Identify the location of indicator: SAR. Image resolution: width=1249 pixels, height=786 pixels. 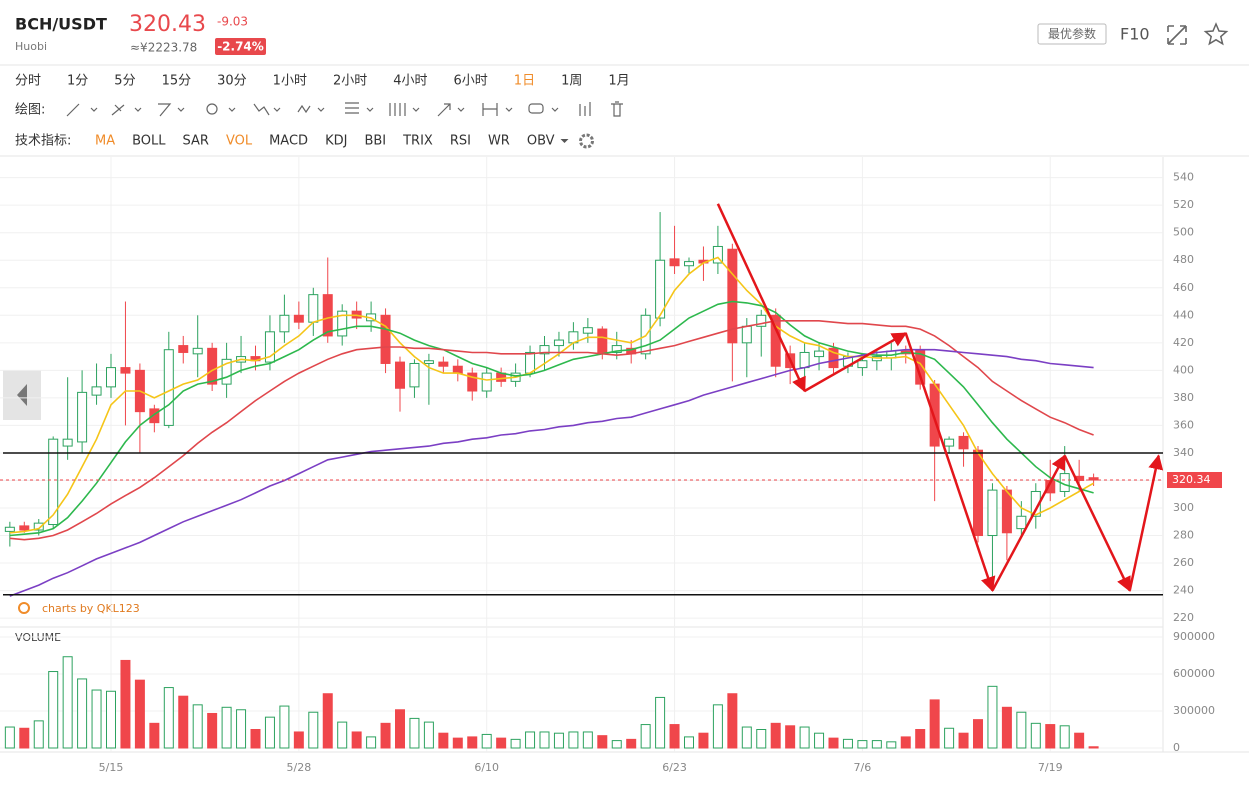
(196, 141).